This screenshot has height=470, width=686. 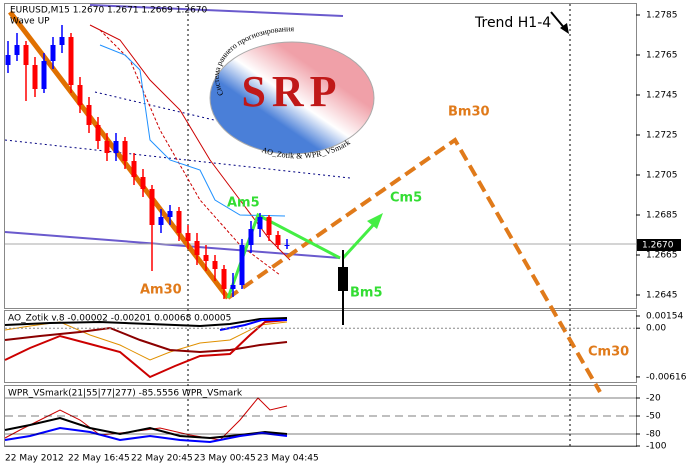 What do you see at coordinates (406, 198) in the screenshot?
I see `wave-label: Cm5` at bounding box center [406, 198].